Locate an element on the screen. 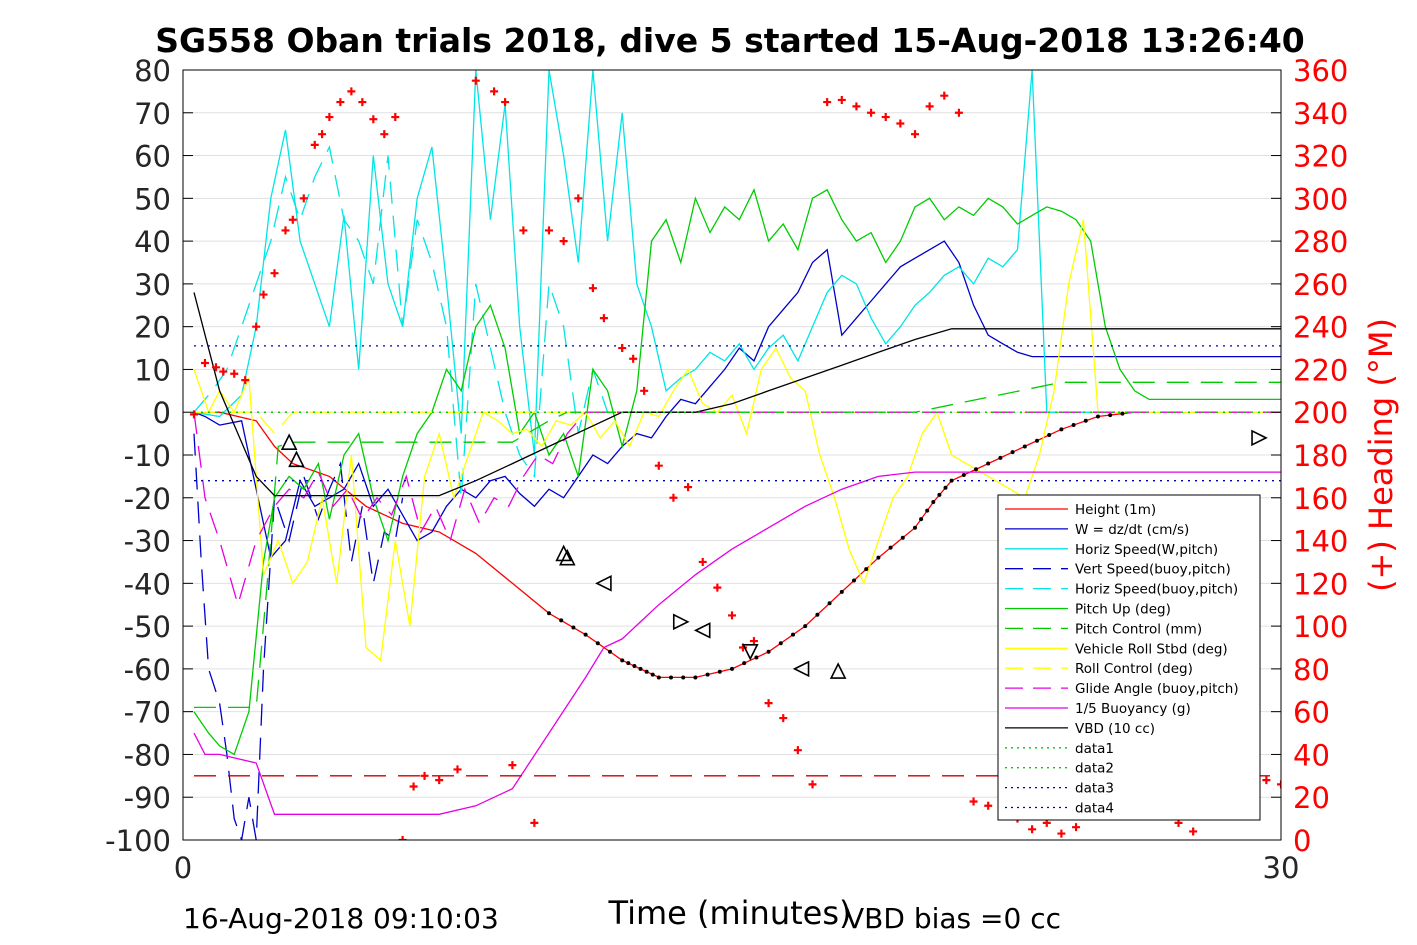 The width and height of the screenshot is (1417, 945). y-right-tick-label: 20 is located at coordinates (1311, 798).